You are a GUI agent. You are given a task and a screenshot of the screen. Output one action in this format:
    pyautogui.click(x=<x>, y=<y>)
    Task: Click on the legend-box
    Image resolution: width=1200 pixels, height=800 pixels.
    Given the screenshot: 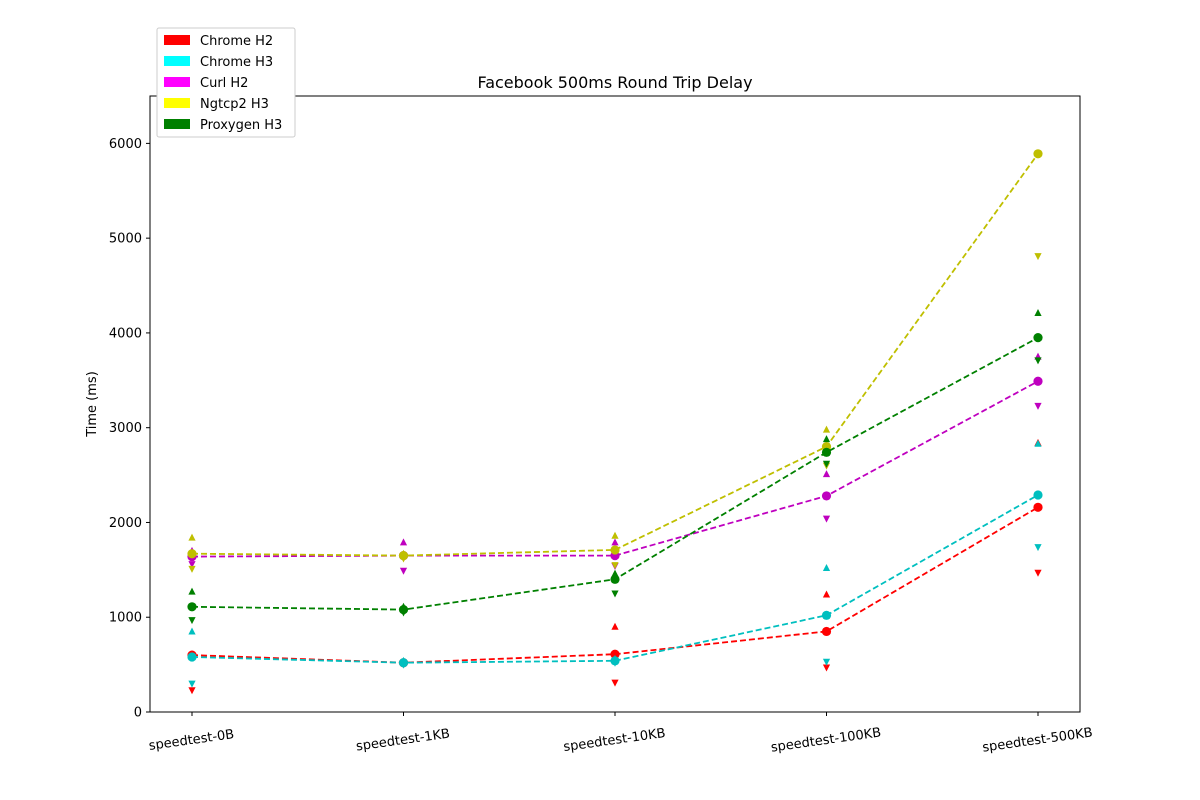 What is the action you would take?
    pyautogui.click(x=226, y=82)
    